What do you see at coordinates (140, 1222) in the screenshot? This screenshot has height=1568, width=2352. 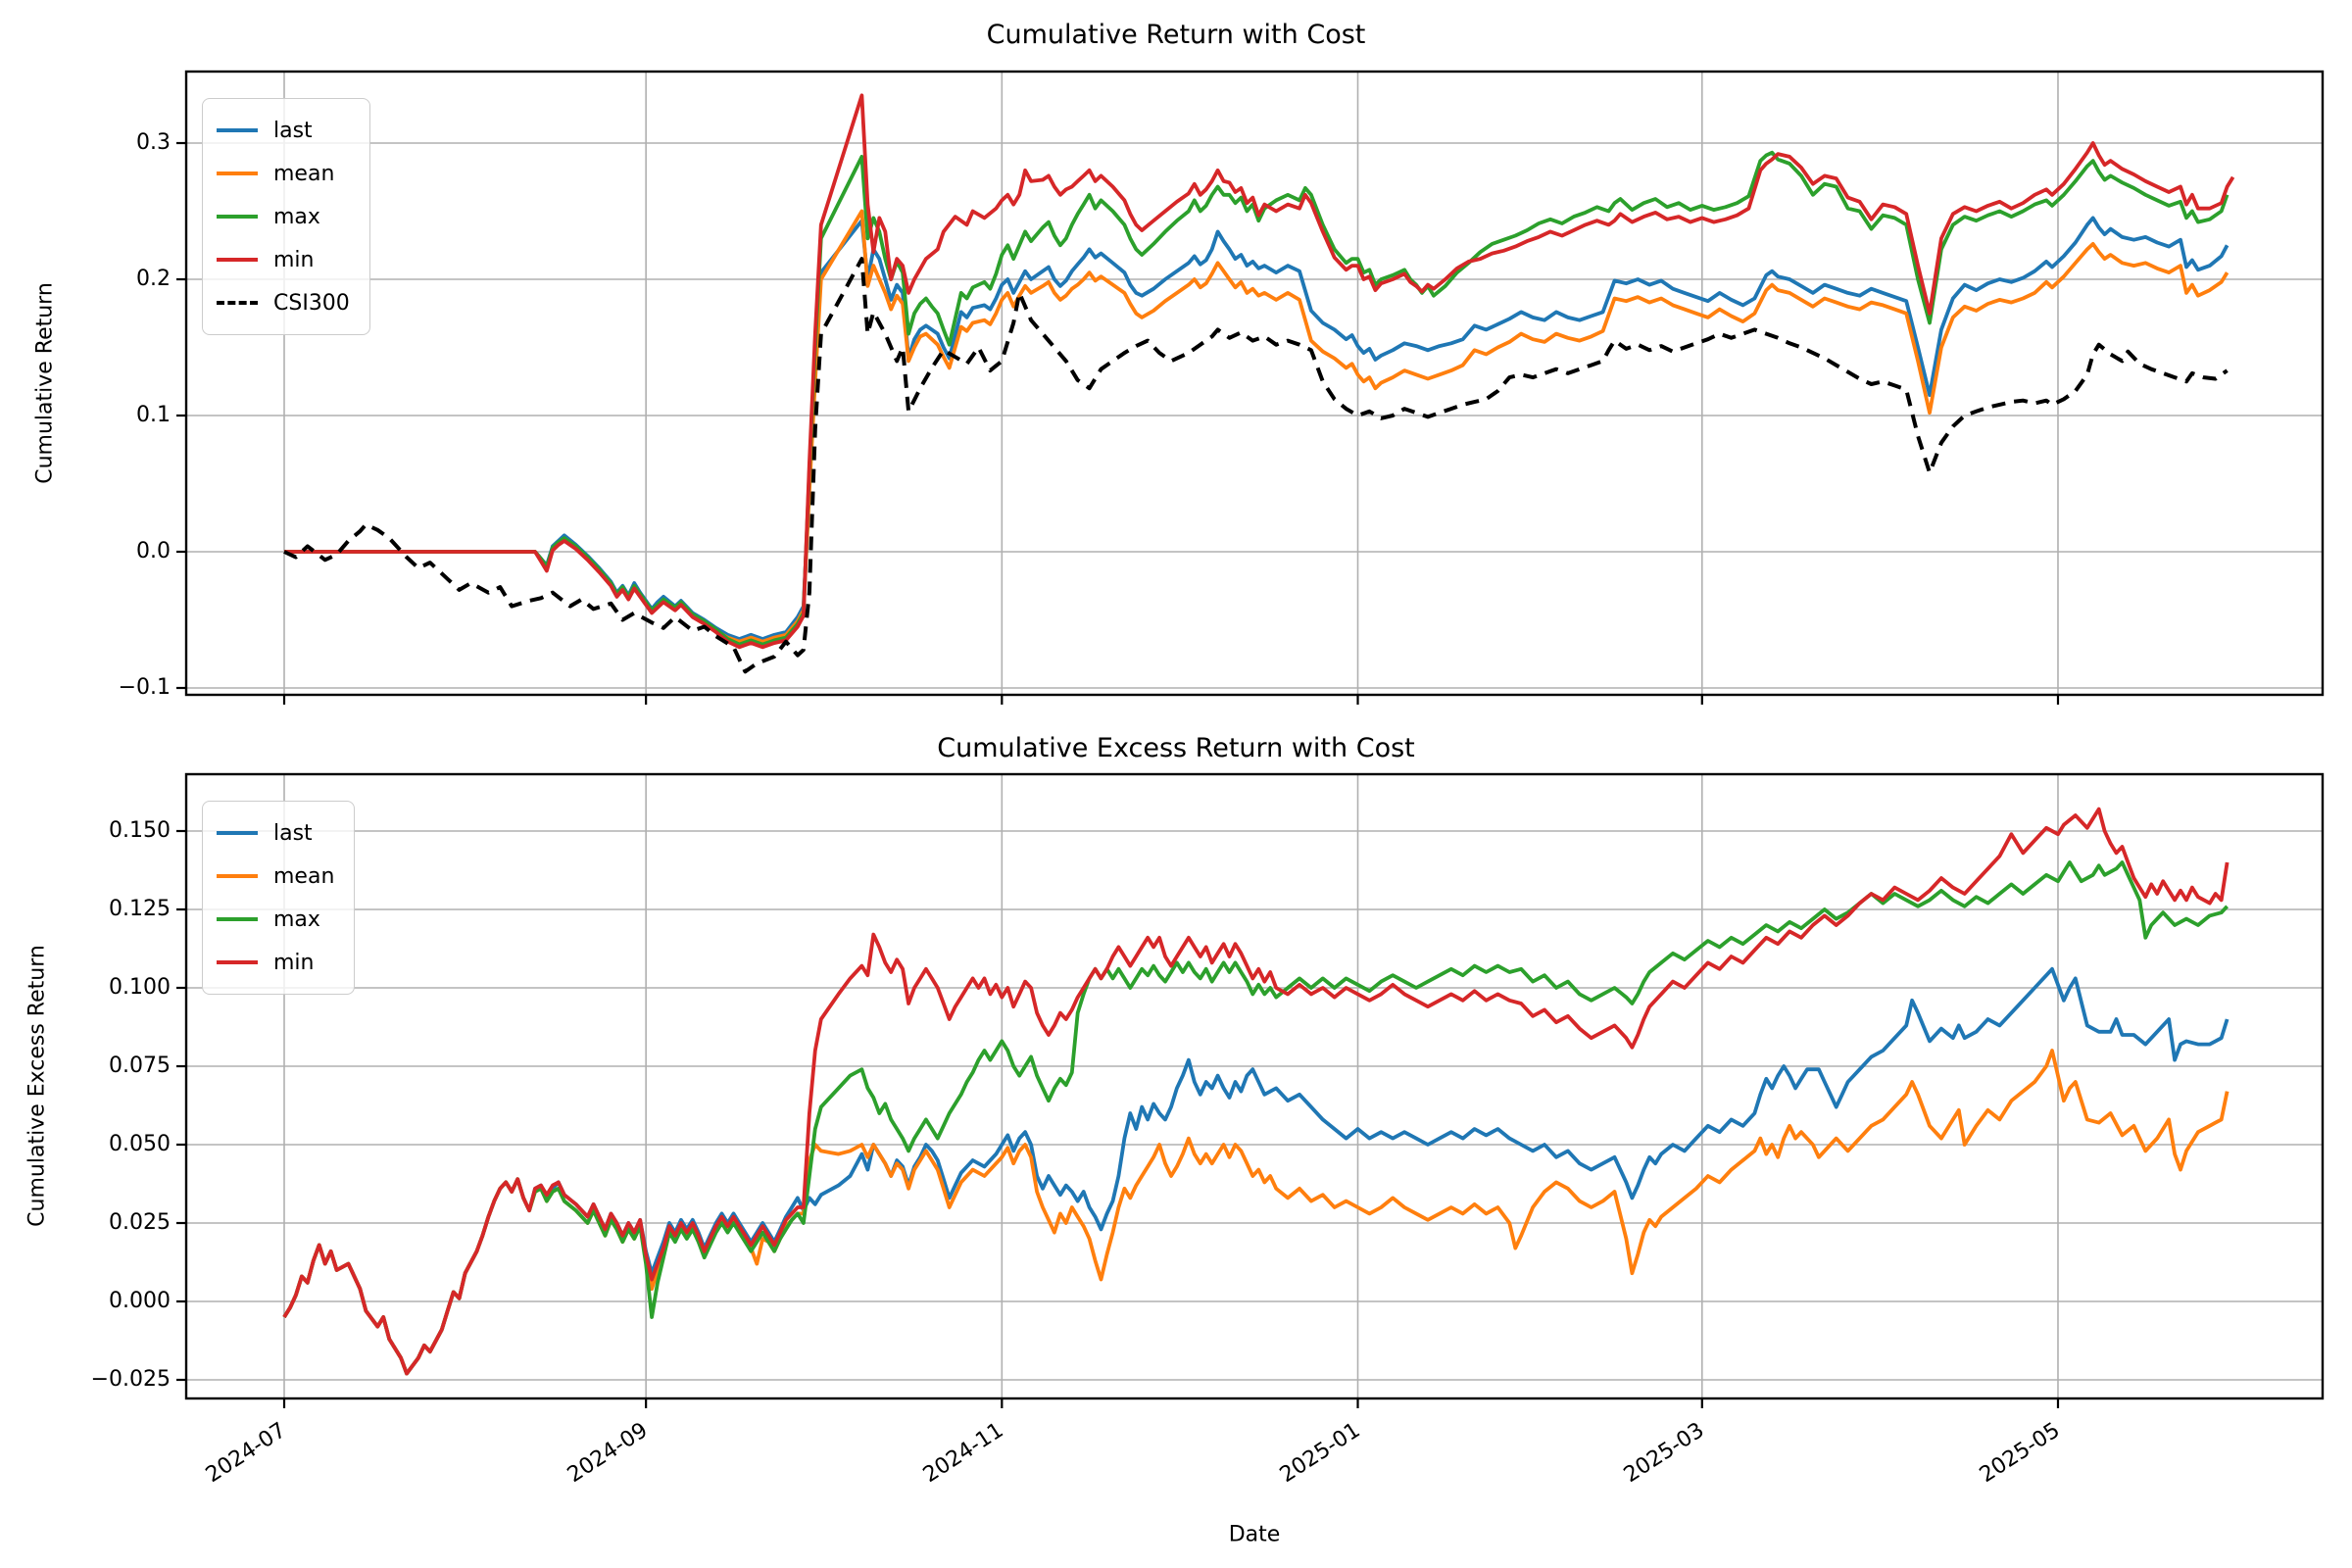 I see `y-tick-label: 0.025` at bounding box center [140, 1222].